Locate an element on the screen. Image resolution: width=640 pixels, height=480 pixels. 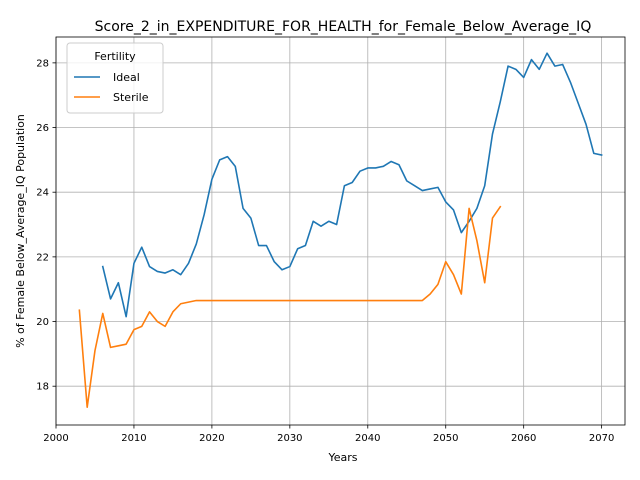
x-tick-label: 2030 is located at coordinates (289, 438).